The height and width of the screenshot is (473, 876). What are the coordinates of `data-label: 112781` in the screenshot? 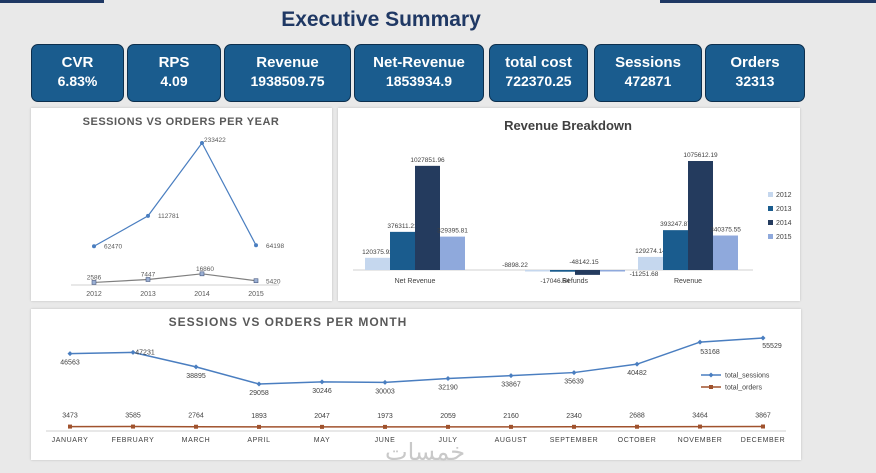 It's located at (169, 216).